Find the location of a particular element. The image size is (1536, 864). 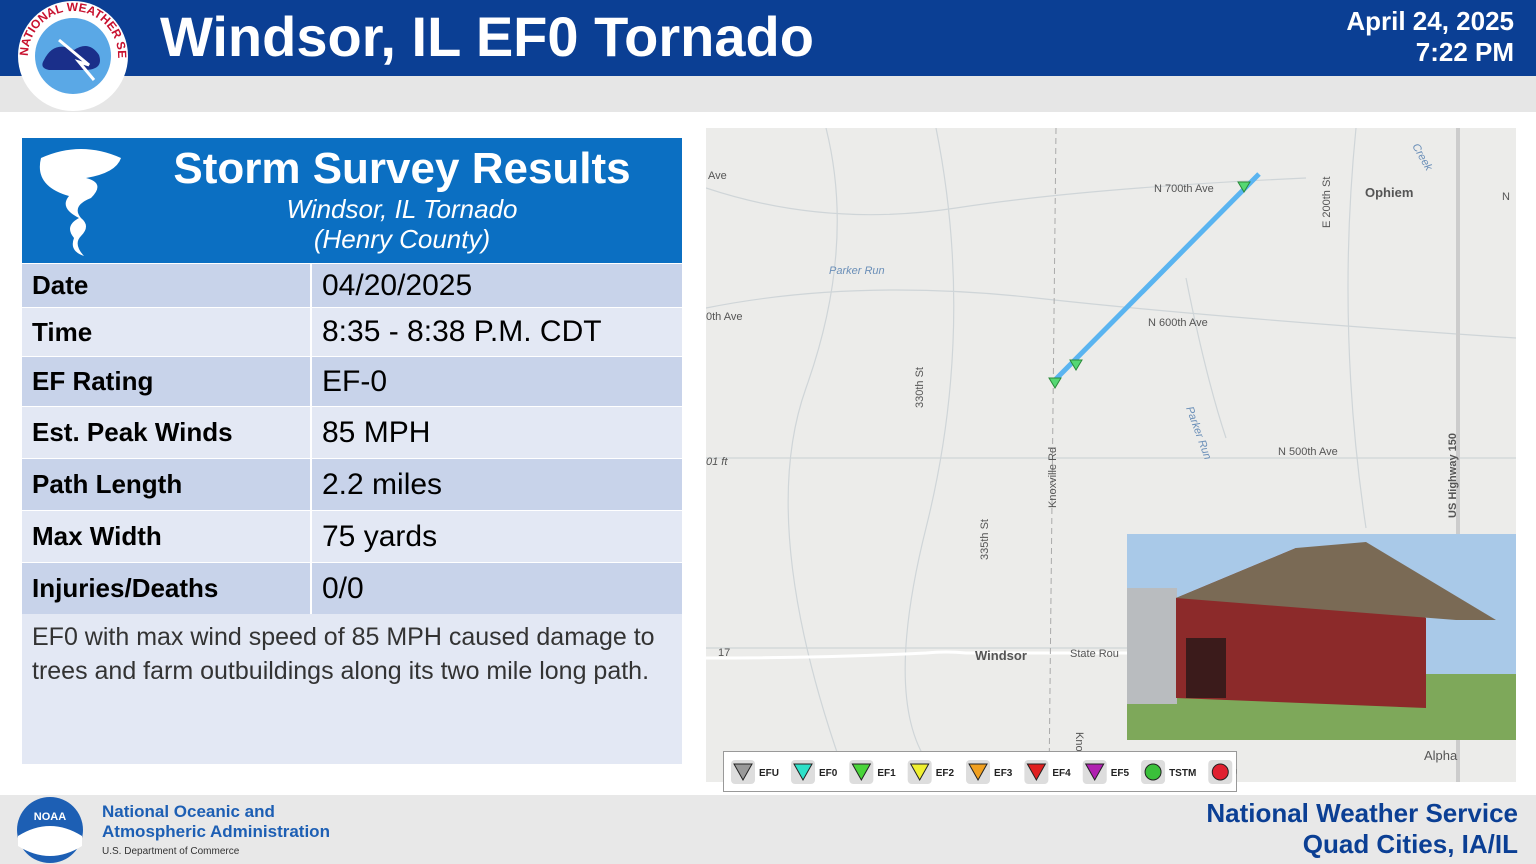

row-label: Time is located at coordinates (167, 332).